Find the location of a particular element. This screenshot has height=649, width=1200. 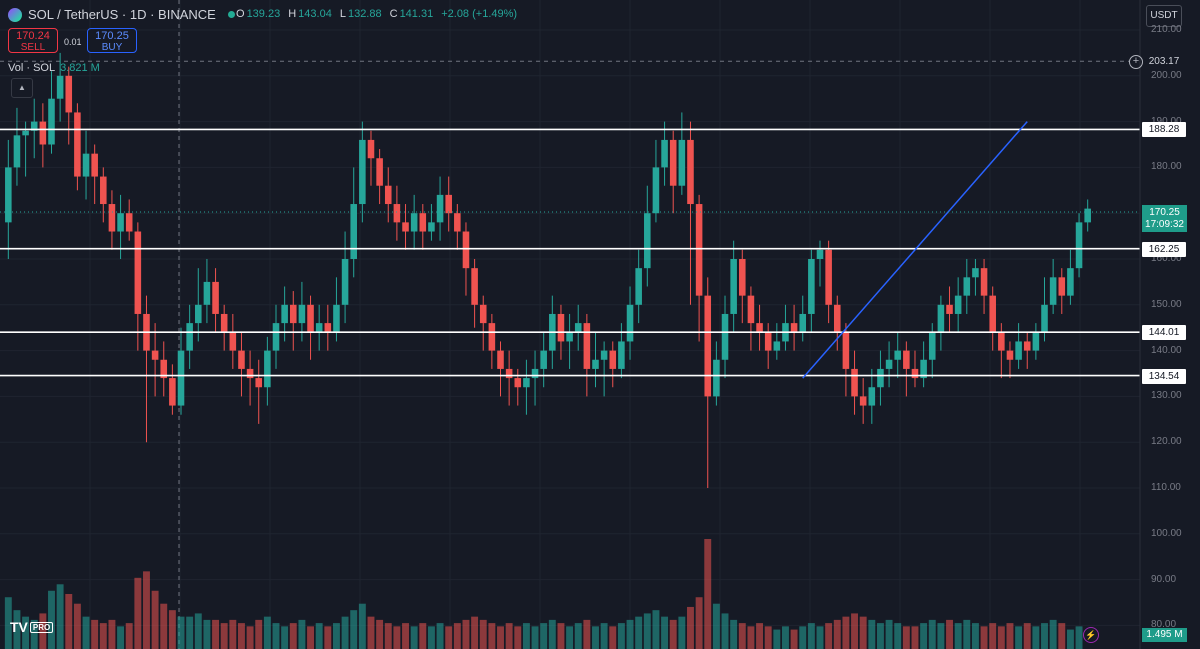

high-label: H is located at coordinates (292, 14).